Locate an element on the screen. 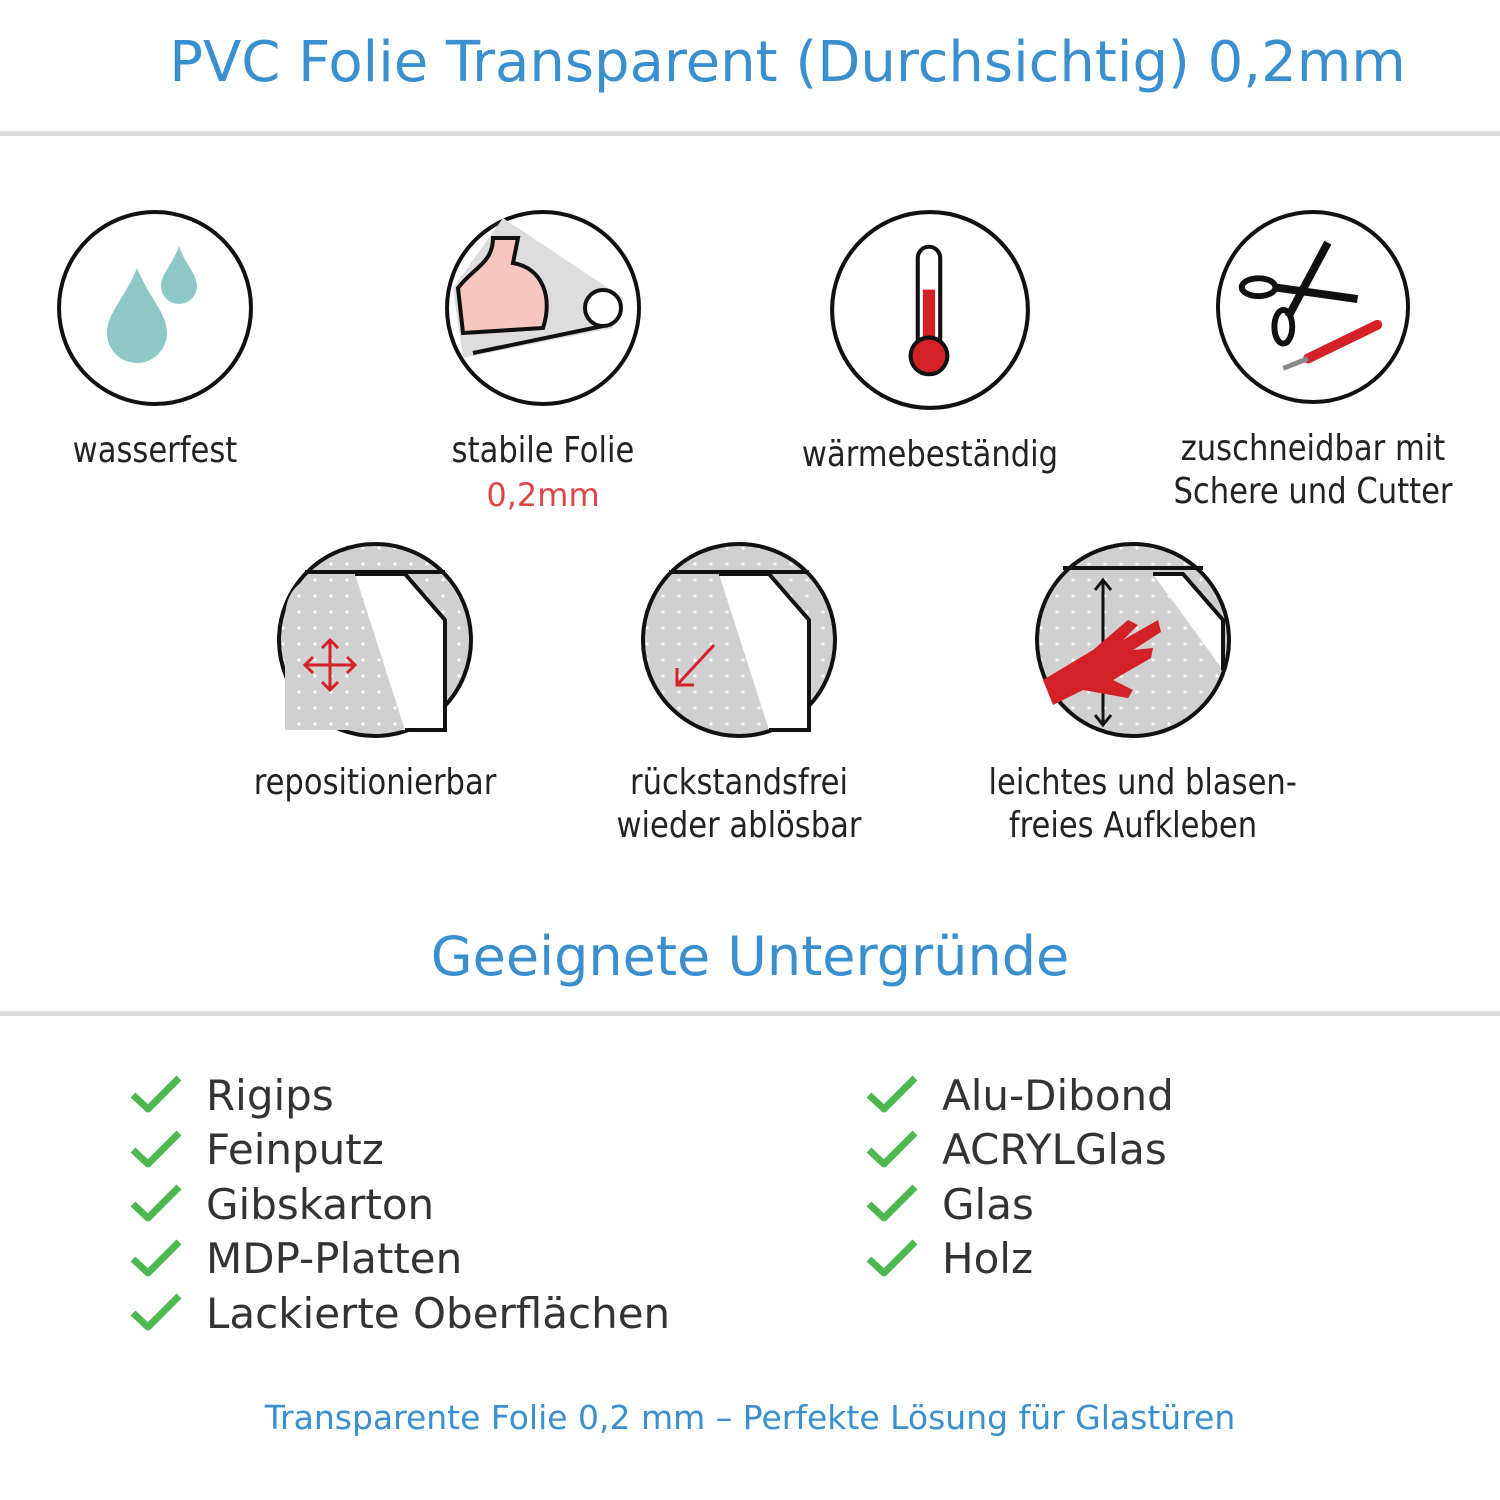  feature-label: leichtes und blasen- is located at coordinates (1142, 782).